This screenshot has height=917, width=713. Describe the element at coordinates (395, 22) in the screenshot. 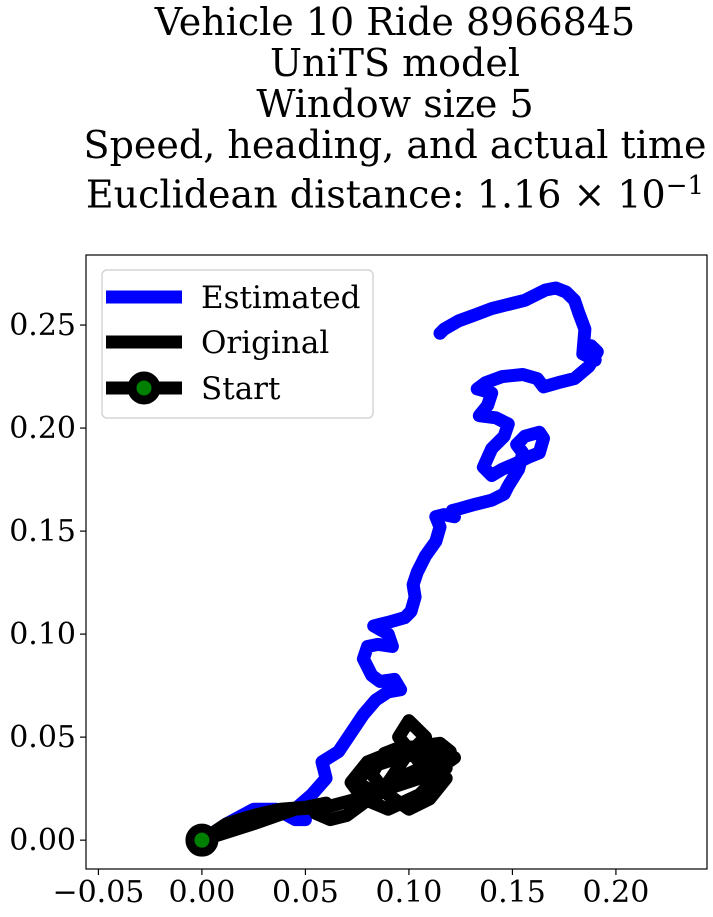

I see `title-line-ride: Vehicle 10 Ride 8966845` at that location.